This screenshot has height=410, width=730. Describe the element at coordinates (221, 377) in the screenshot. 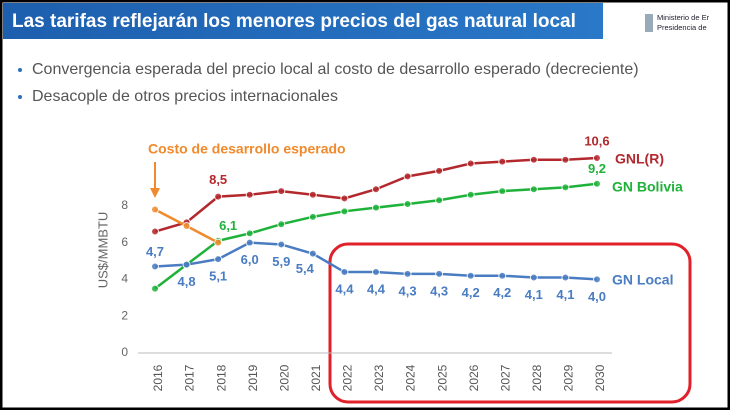

I see `x-tick-label: 2018` at that location.